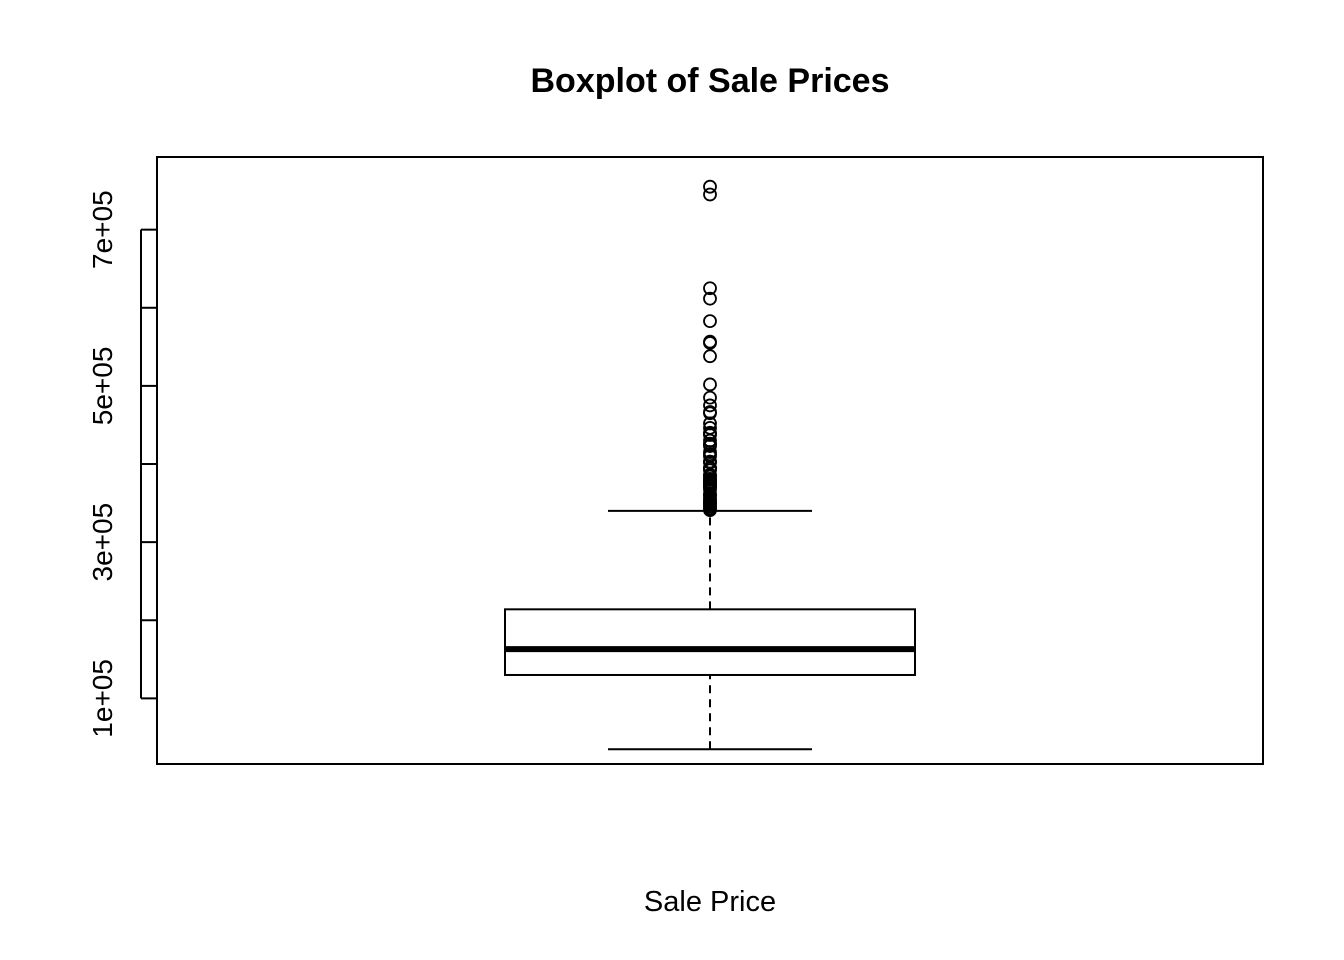 Image resolution: width=1344 pixels, height=960 pixels. Describe the element at coordinates (102, 229) in the screenshot. I see `y-tick-label: 7e+05` at that location.